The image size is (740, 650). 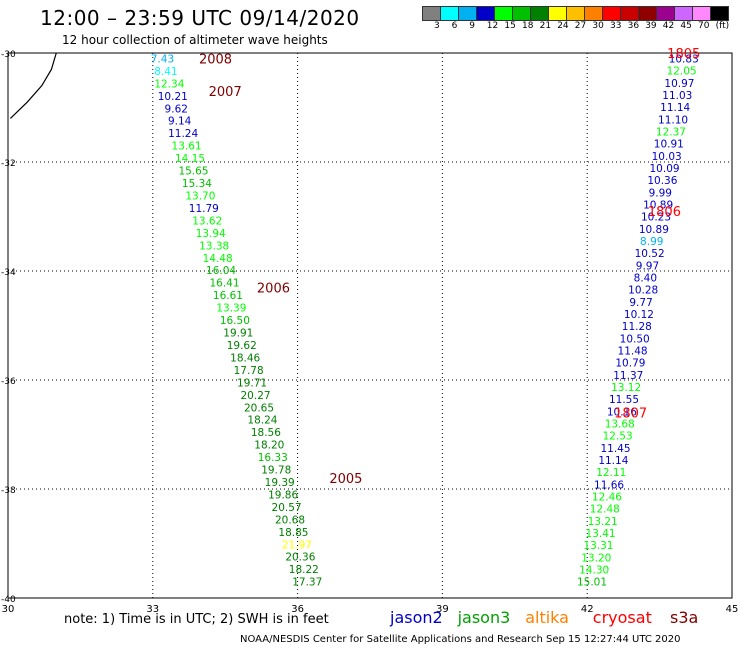 I want to click on satellite-legend-item: jason2, so click(x=416, y=617).